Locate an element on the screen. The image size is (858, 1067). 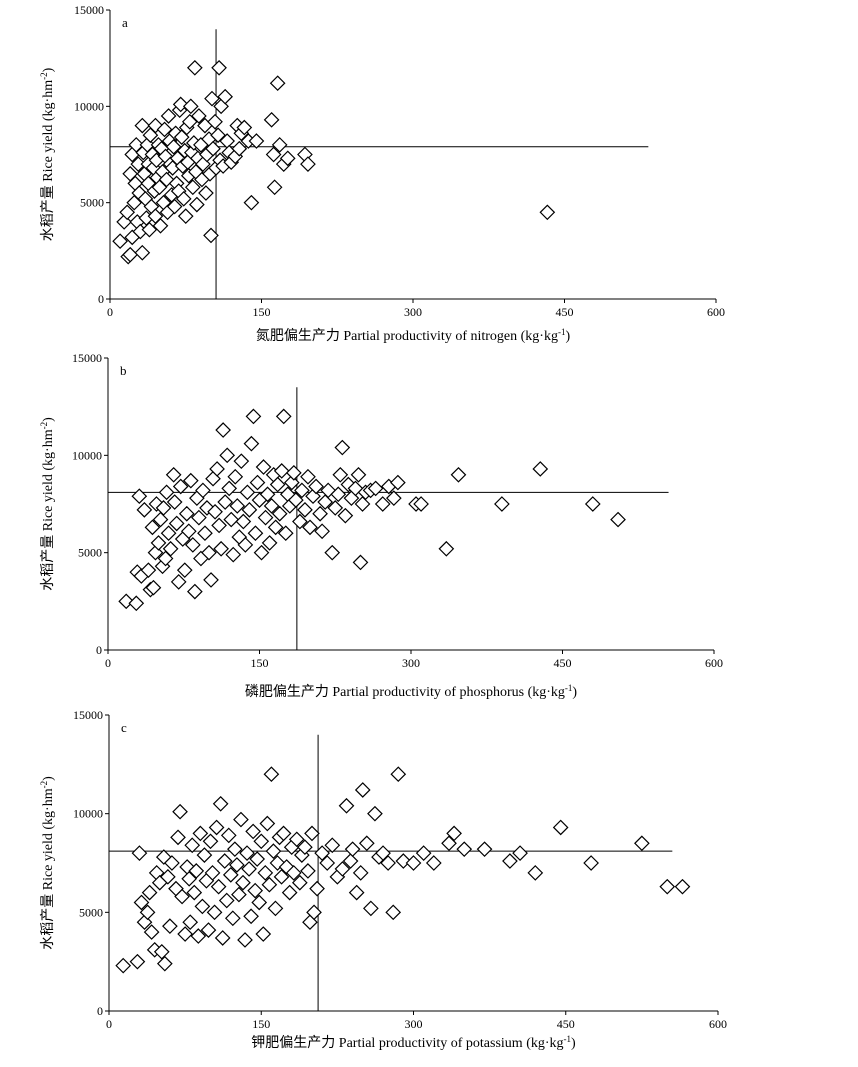
panel-a-ytick-label: 0 is located at coordinates (101, 299).